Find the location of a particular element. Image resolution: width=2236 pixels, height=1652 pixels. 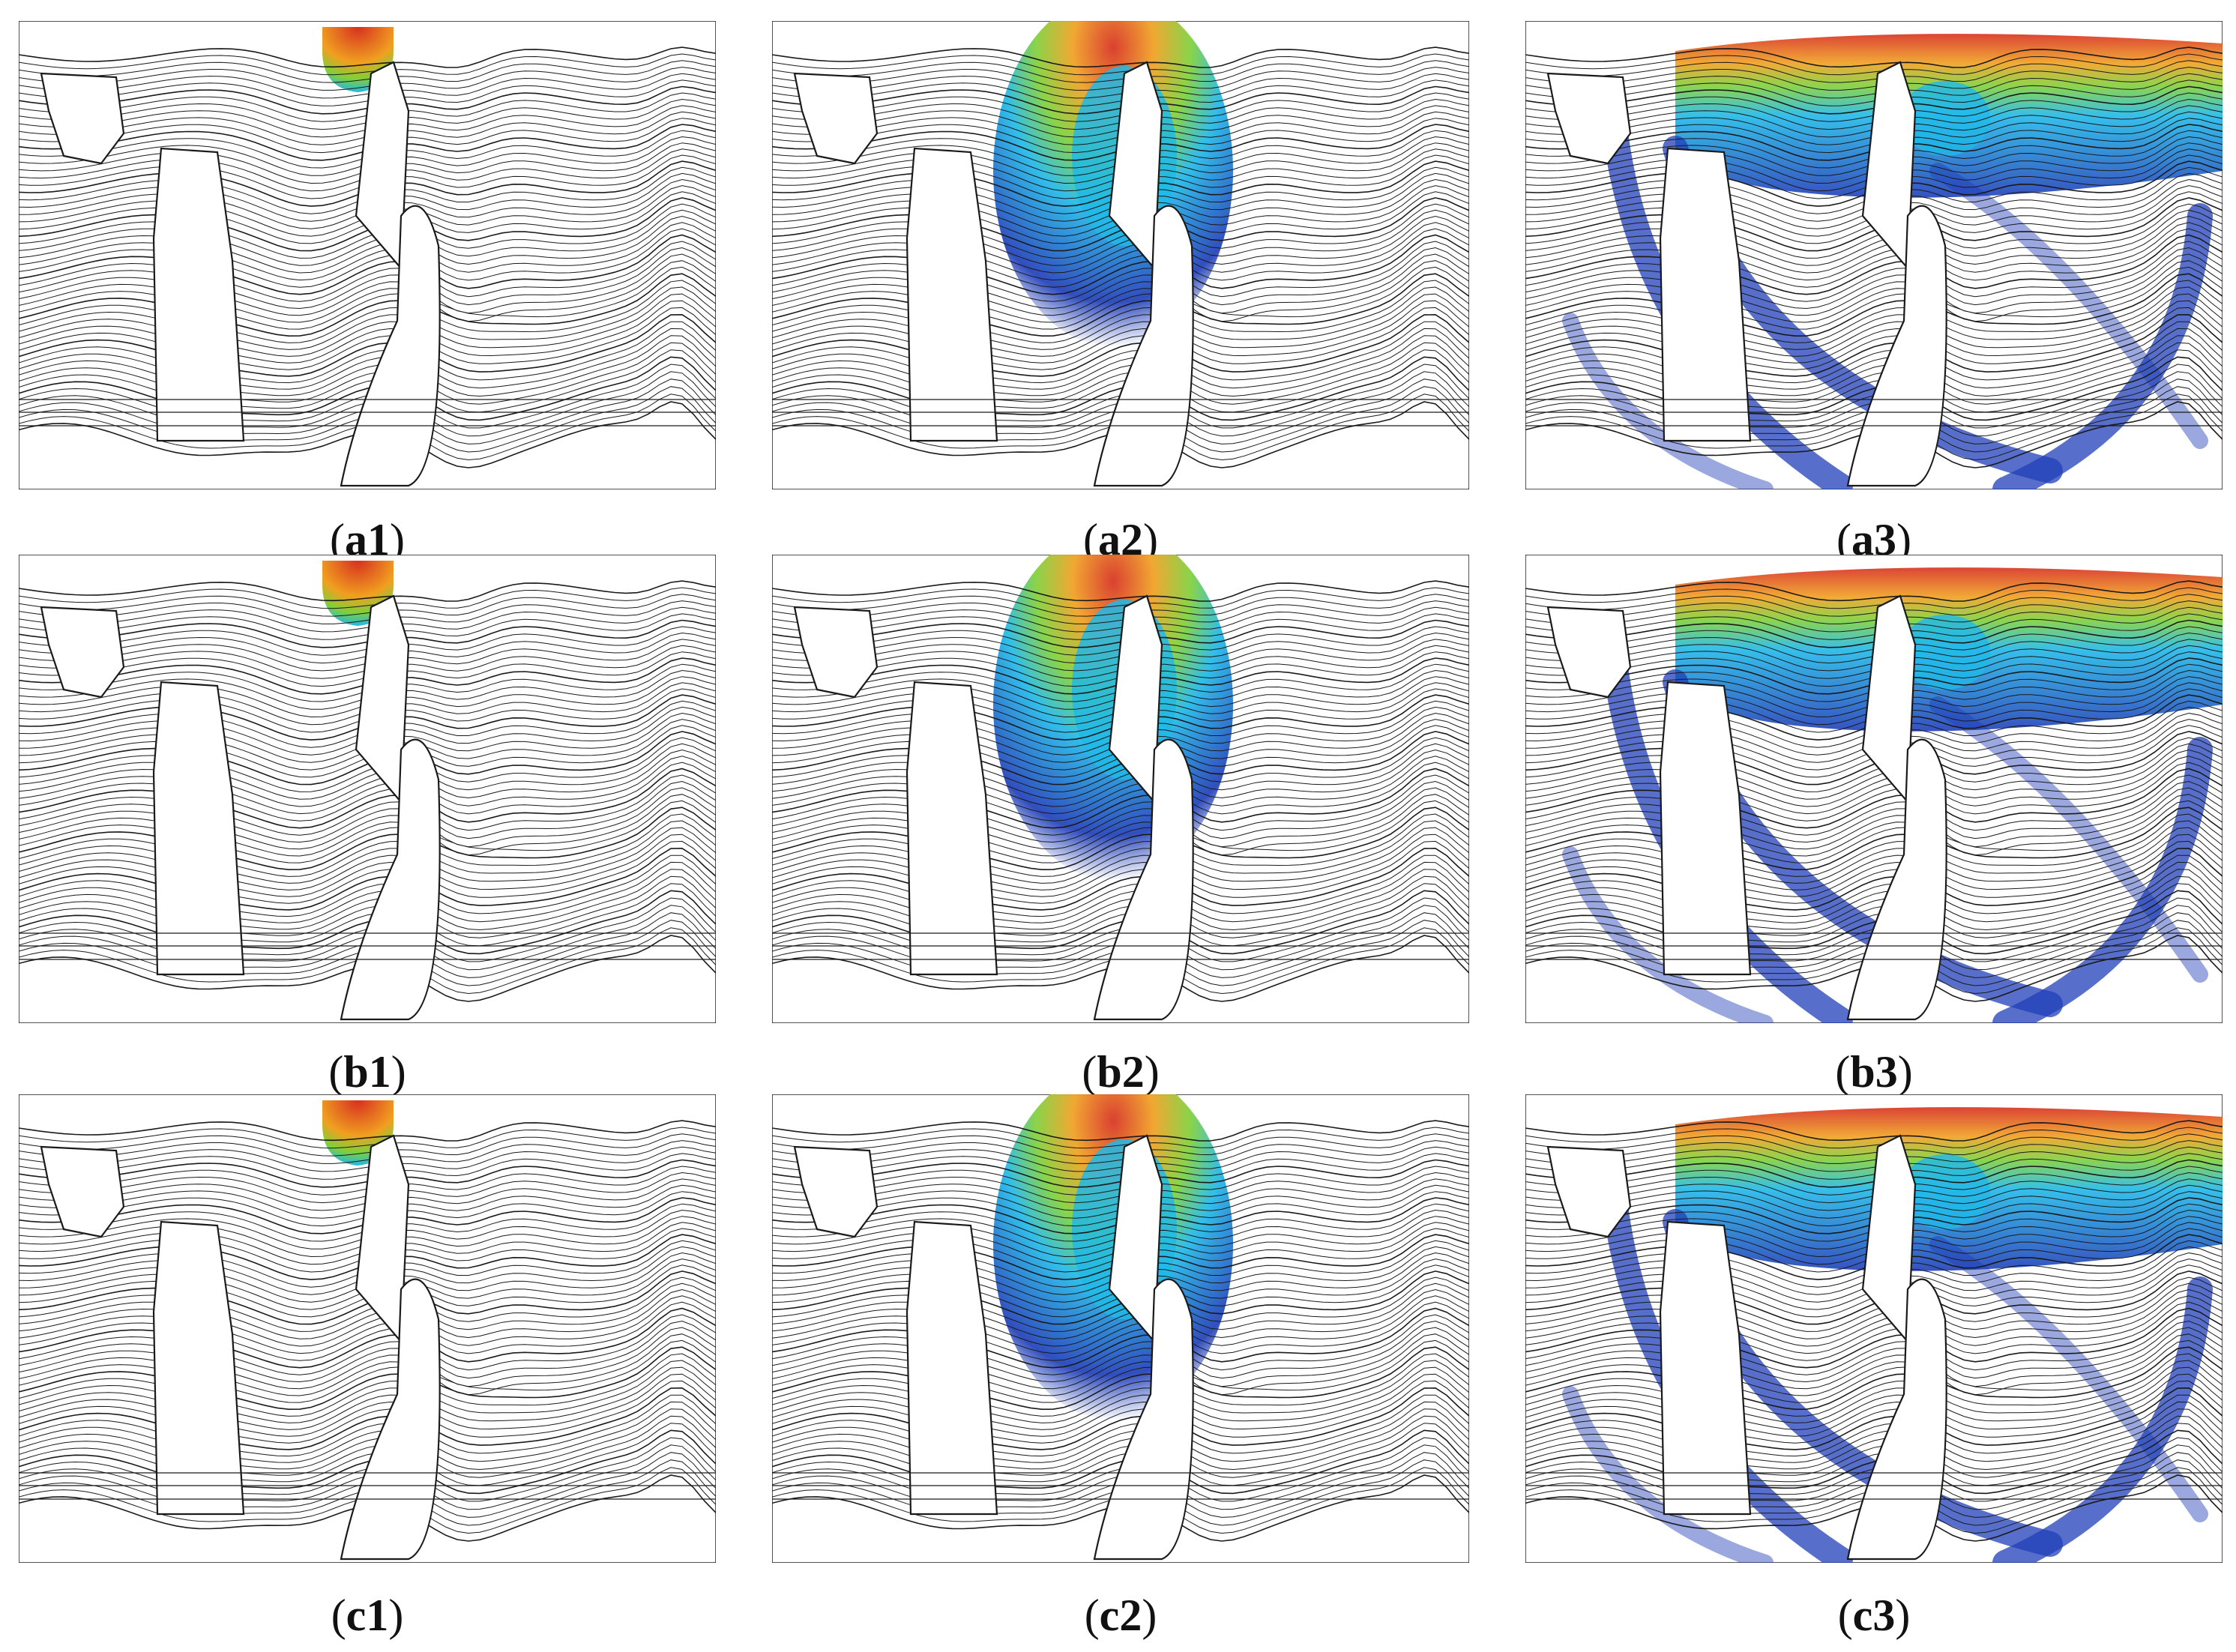

panel-b3 is located at coordinates (1874, 789).